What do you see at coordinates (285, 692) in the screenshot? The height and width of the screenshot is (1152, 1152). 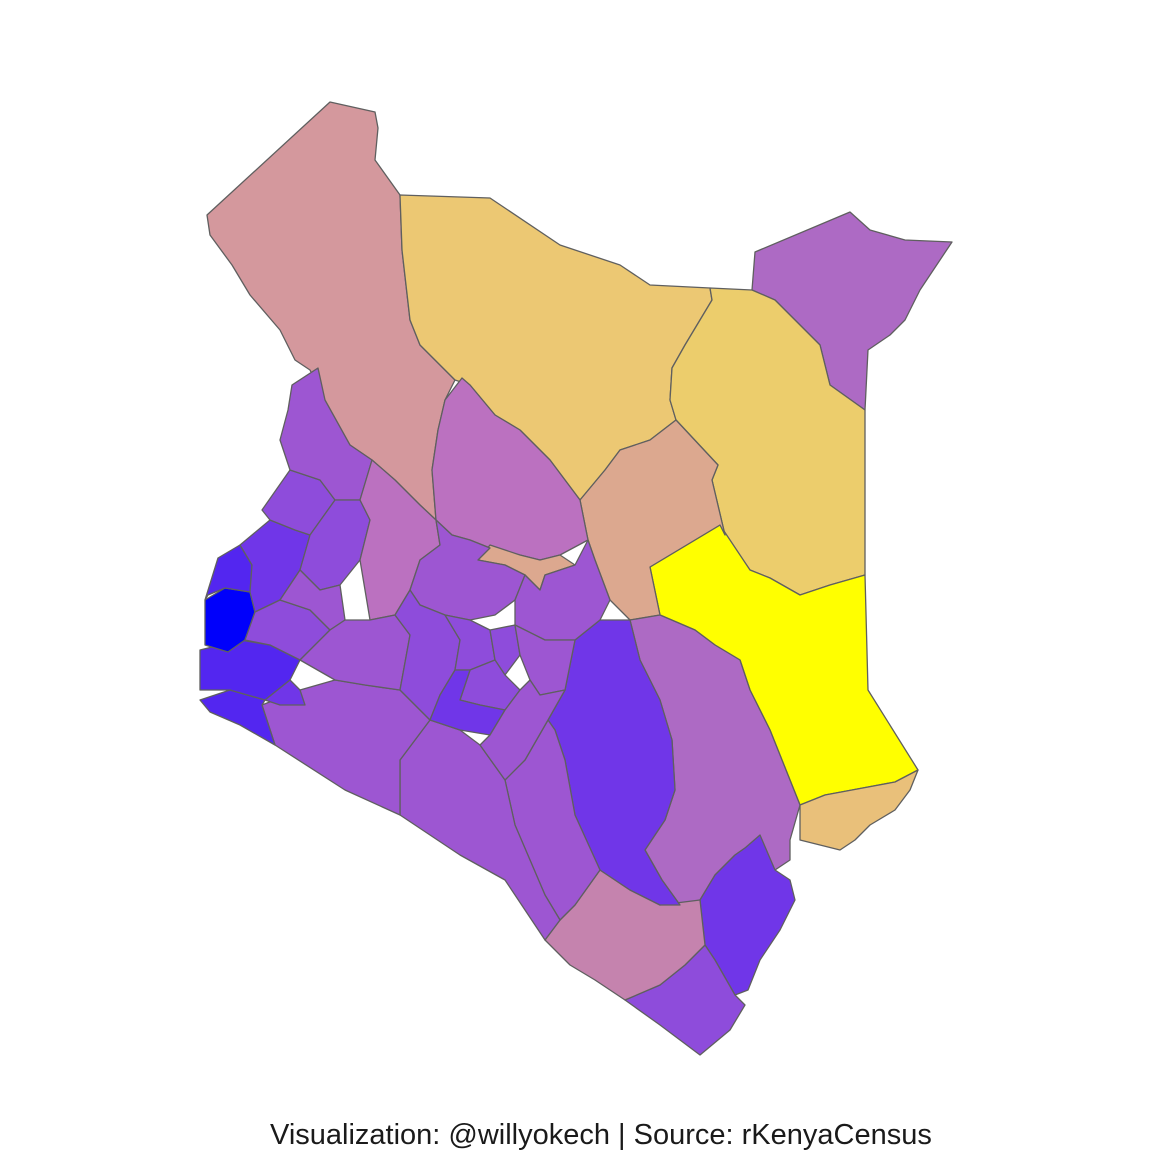 I see `county-kisii` at bounding box center [285, 692].